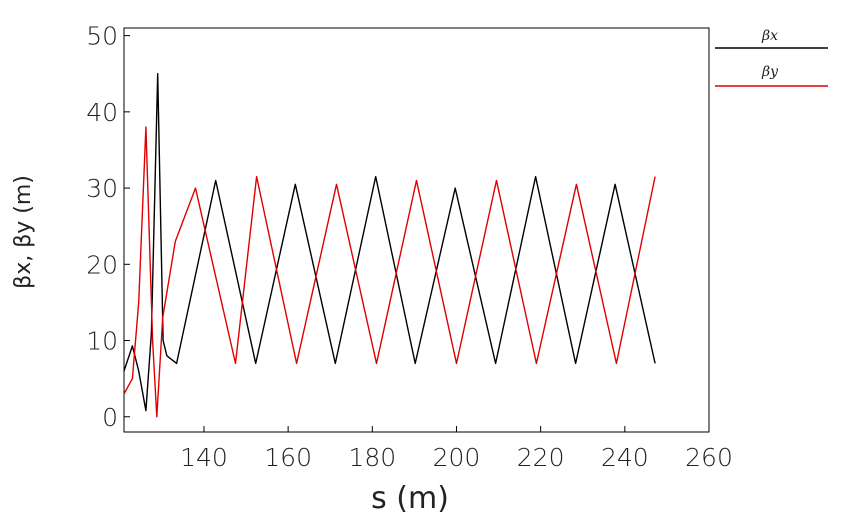  I want to click on x-tick-label: 260, so click(709, 457).